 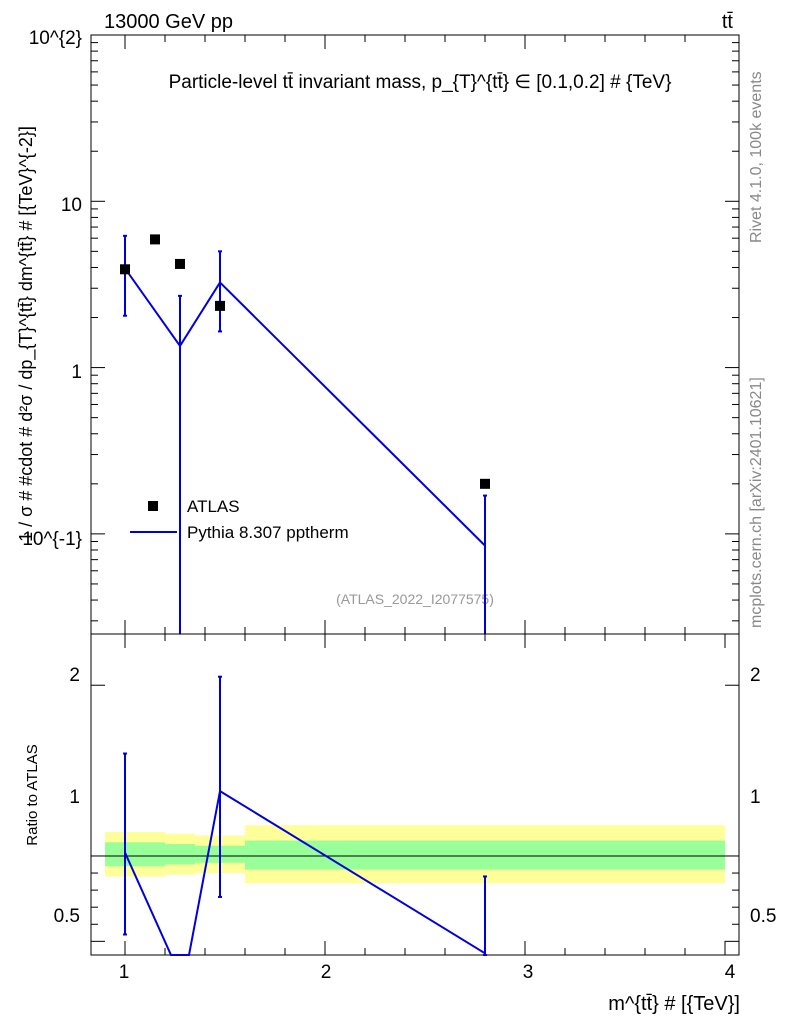 What do you see at coordinates (71, 205) in the screenshot?
I see `y-tick-label-10: 10` at bounding box center [71, 205].